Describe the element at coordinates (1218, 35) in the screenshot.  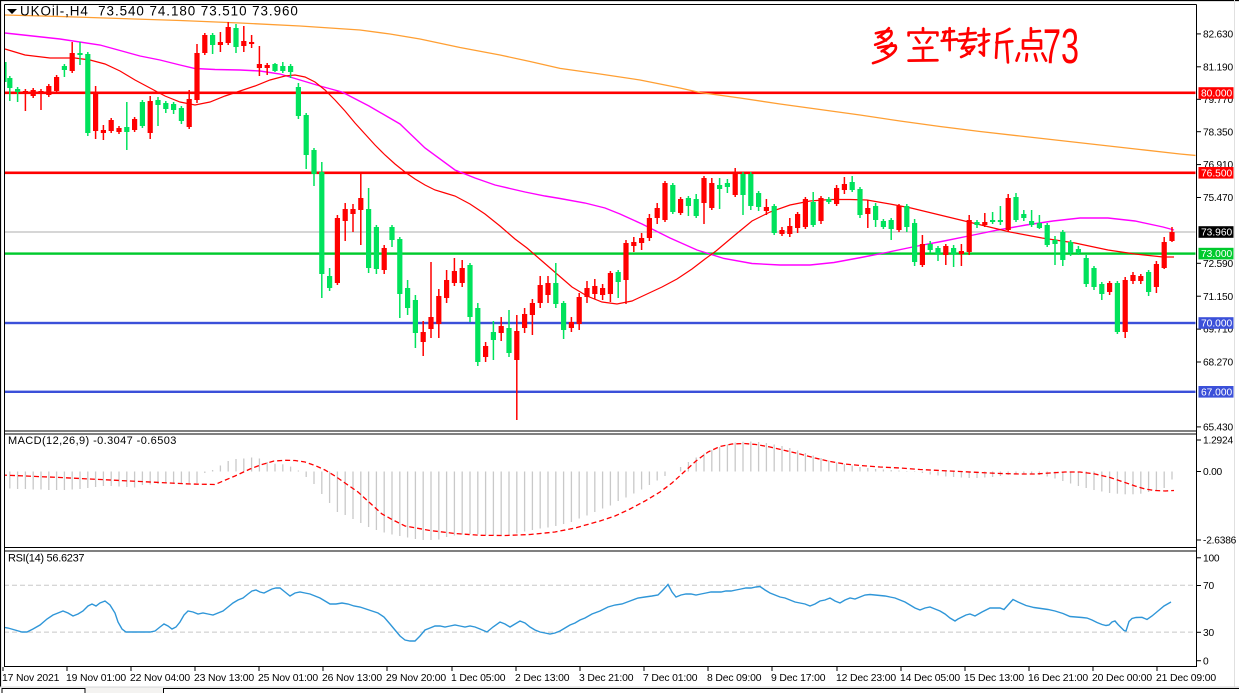
I see `svg-text: 82.630` at that location.